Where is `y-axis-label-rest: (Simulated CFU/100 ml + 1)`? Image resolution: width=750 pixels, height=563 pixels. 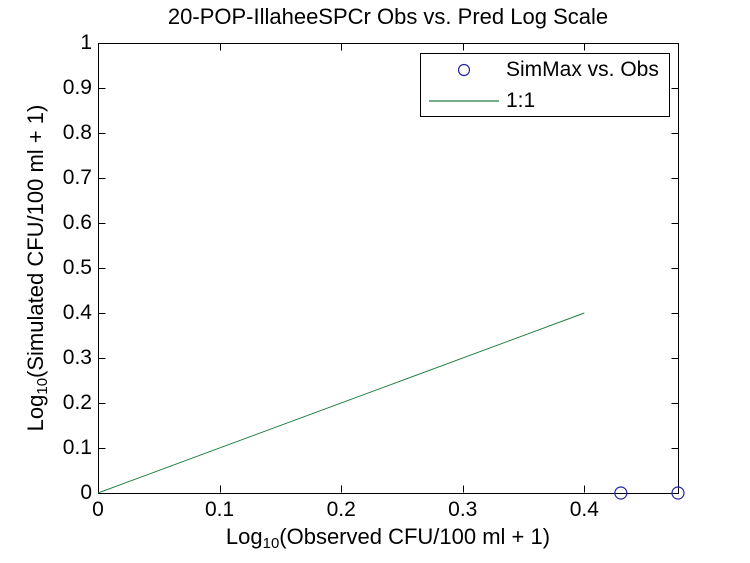 y-axis-label-rest: (Simulated CFU/100 ml + 1) is located at coordinates (35, 241).